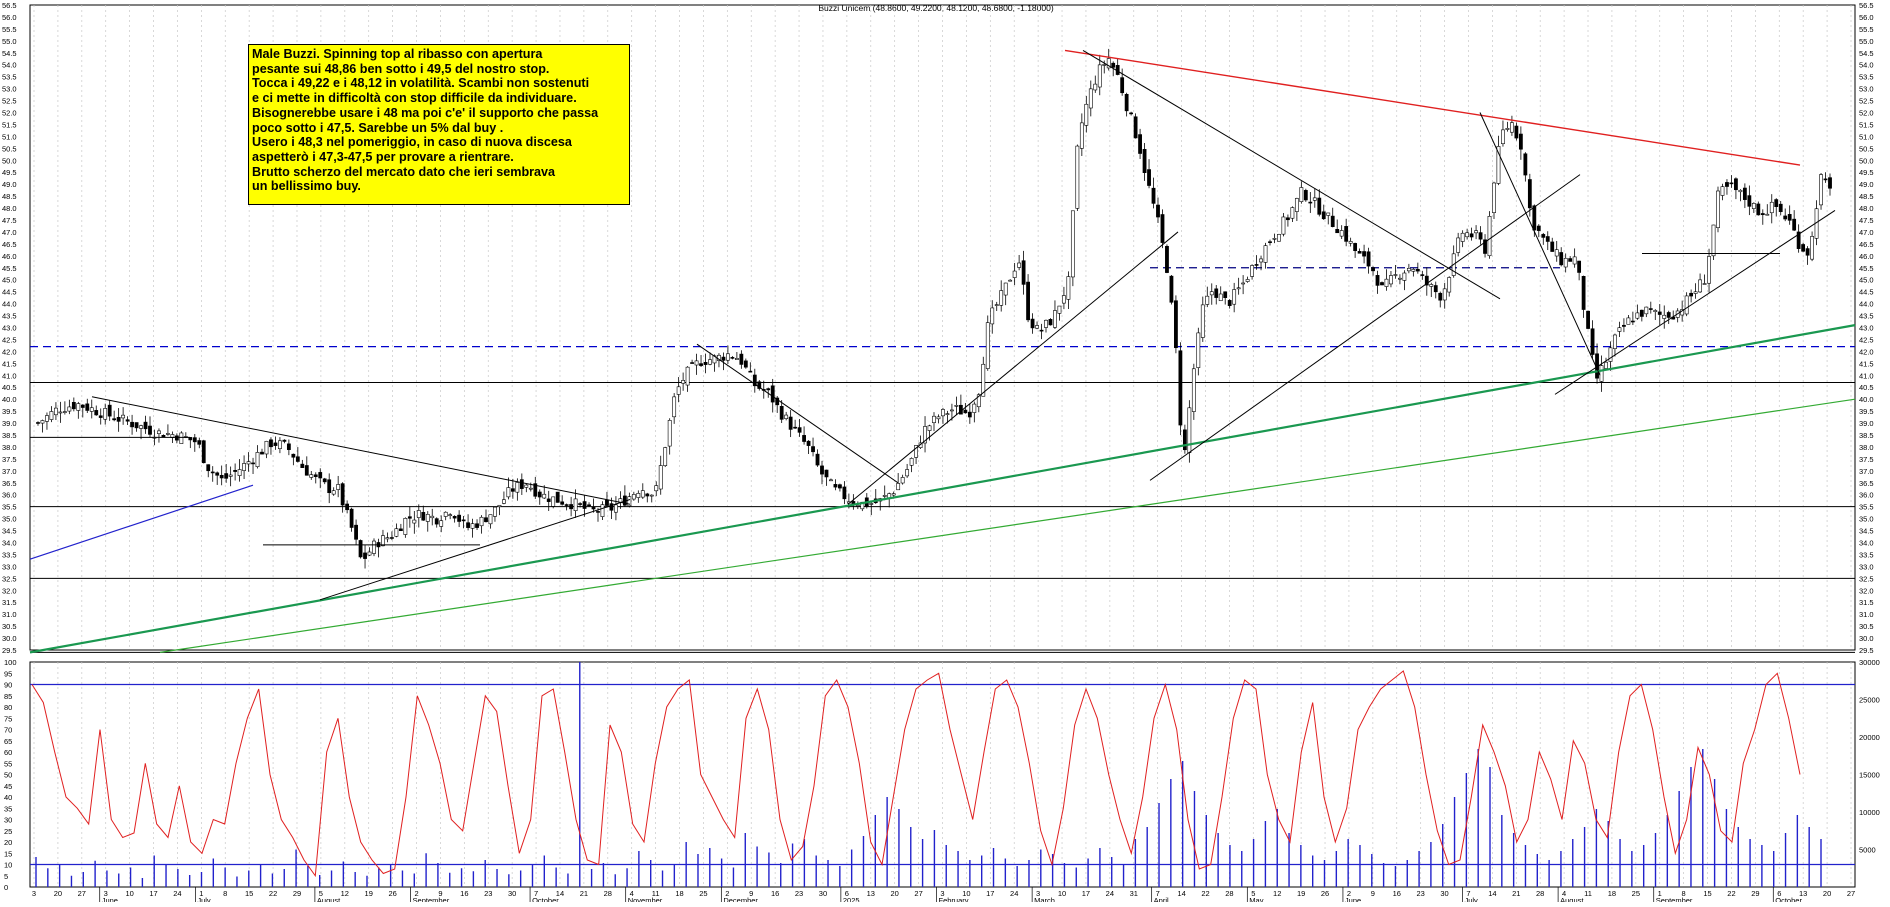 The image size is (1890, 907). What do you see at coordinates (703, 893) in the screenshot?
I see `x-tick-label: 25` at bounding box center [703, 893].